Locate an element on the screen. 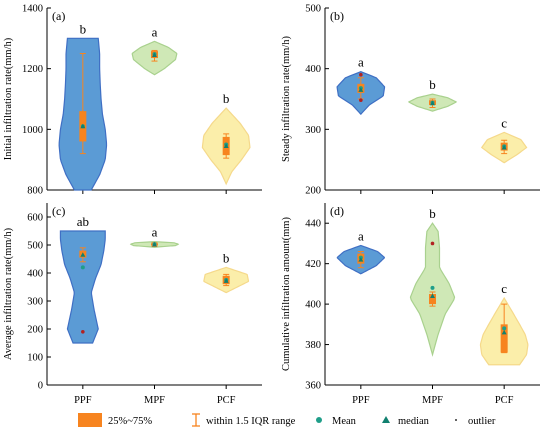  legend-box-label: 25%~75% is located at coordinates (130, 421).